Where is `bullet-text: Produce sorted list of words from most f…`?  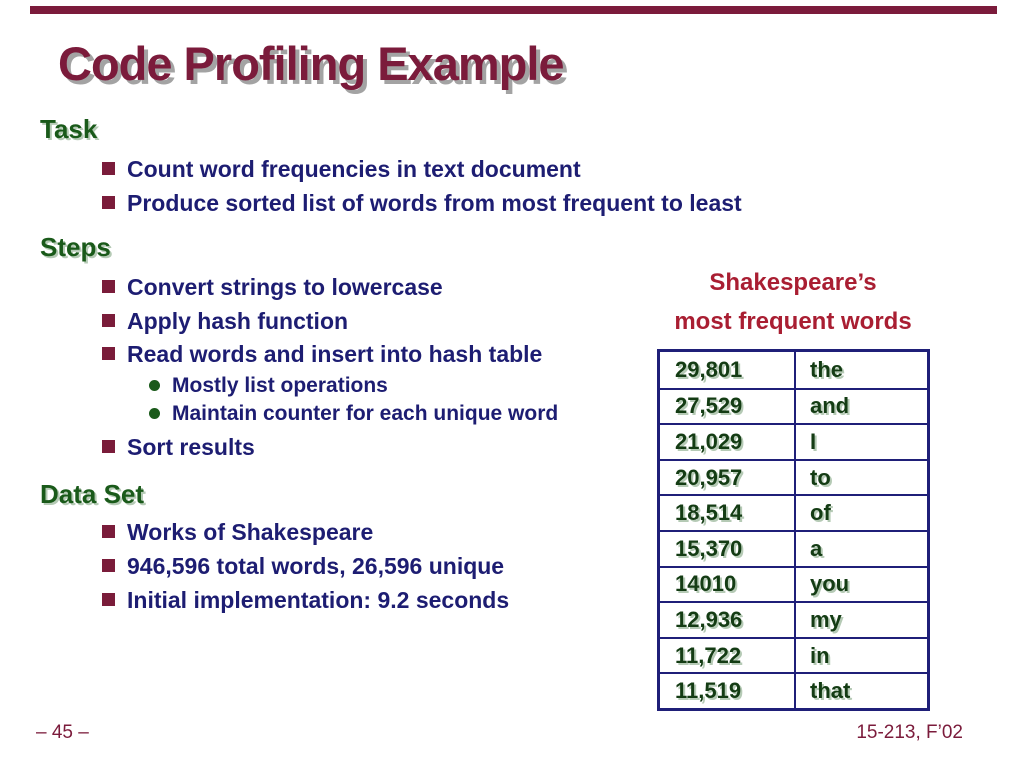
bullet-text: Produce sorted list of words from most f… is located at coordinates (434, 203).